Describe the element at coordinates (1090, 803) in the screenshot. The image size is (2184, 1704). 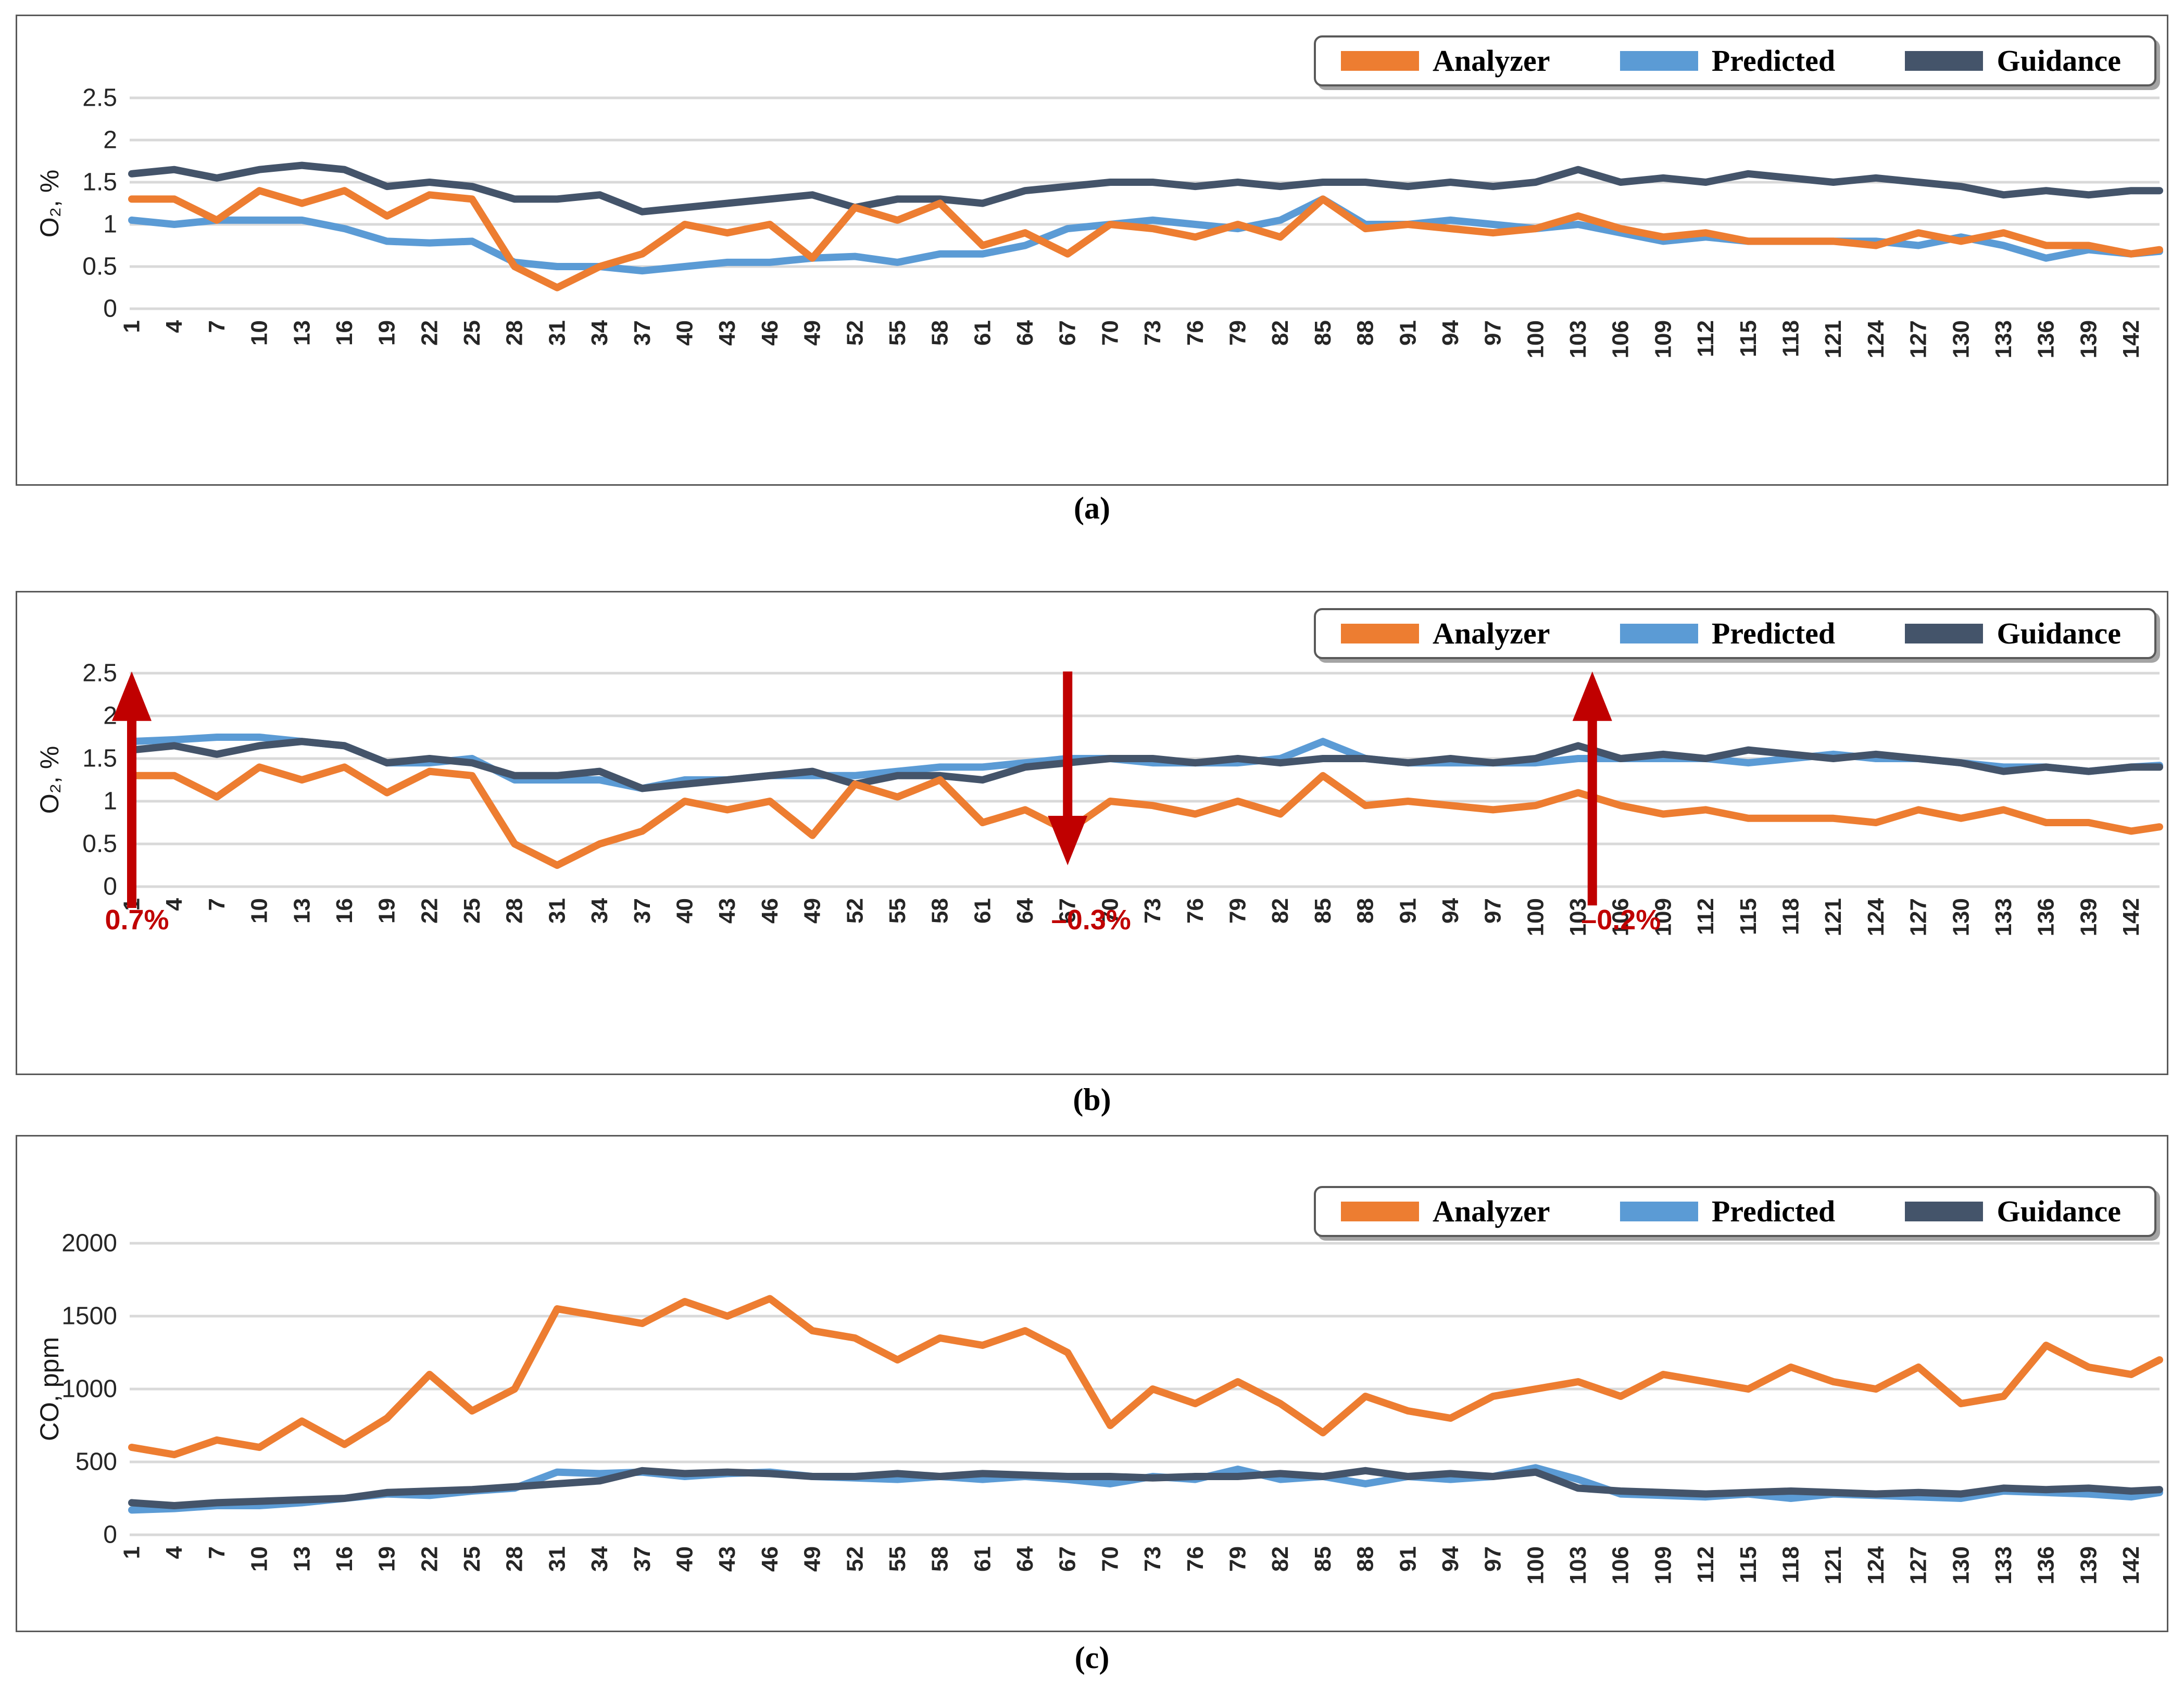
I see `annotation-arrow-–0.3%: –0.3%` at that location.